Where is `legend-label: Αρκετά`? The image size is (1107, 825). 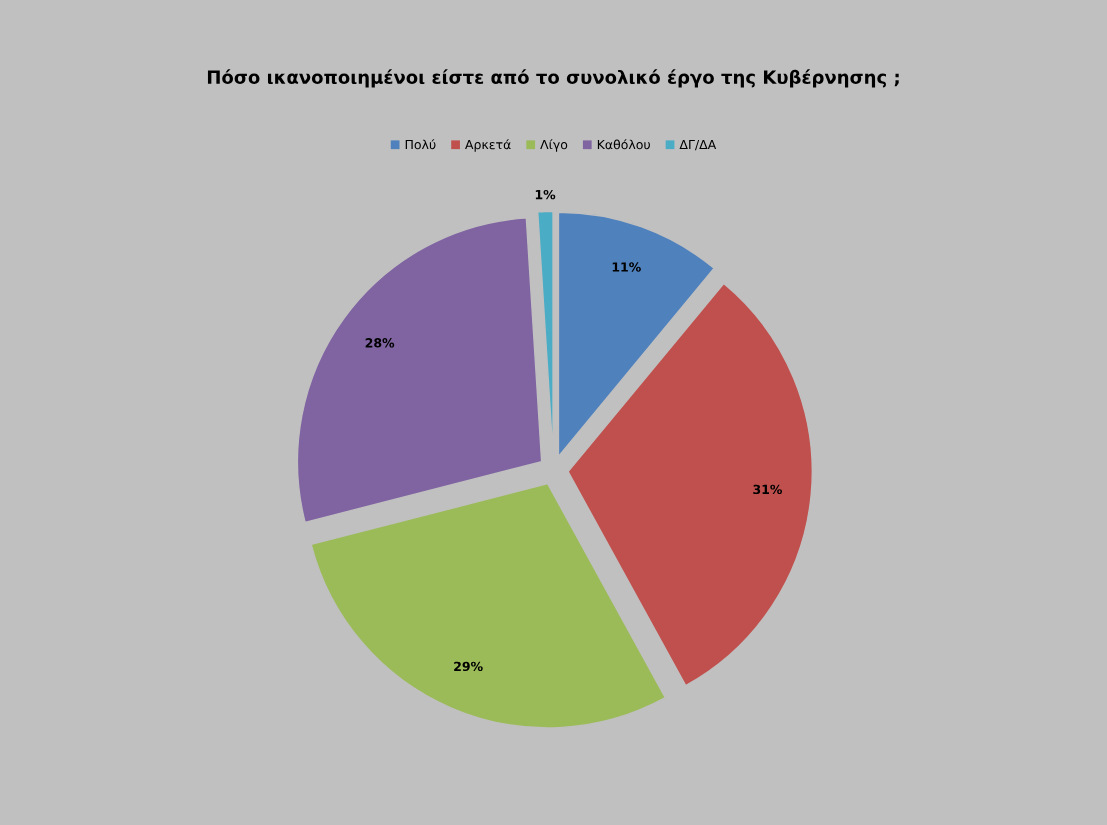
legend-label: Αρκετά is located at coordinates (488, 145).